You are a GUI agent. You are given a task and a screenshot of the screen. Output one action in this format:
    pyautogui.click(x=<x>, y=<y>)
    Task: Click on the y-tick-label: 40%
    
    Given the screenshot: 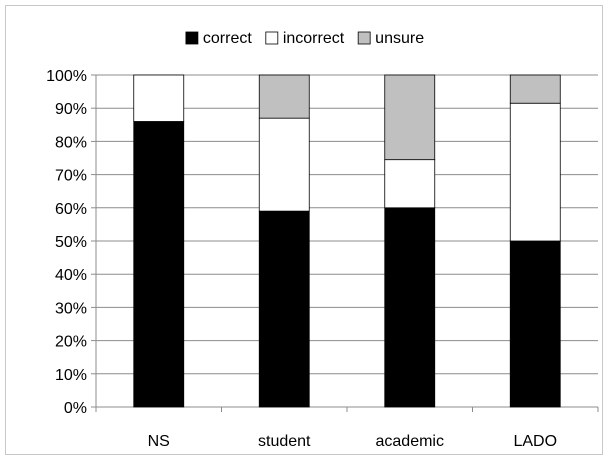 What is the action you would take?
    pyautogui.click(x=71, y=275)
    